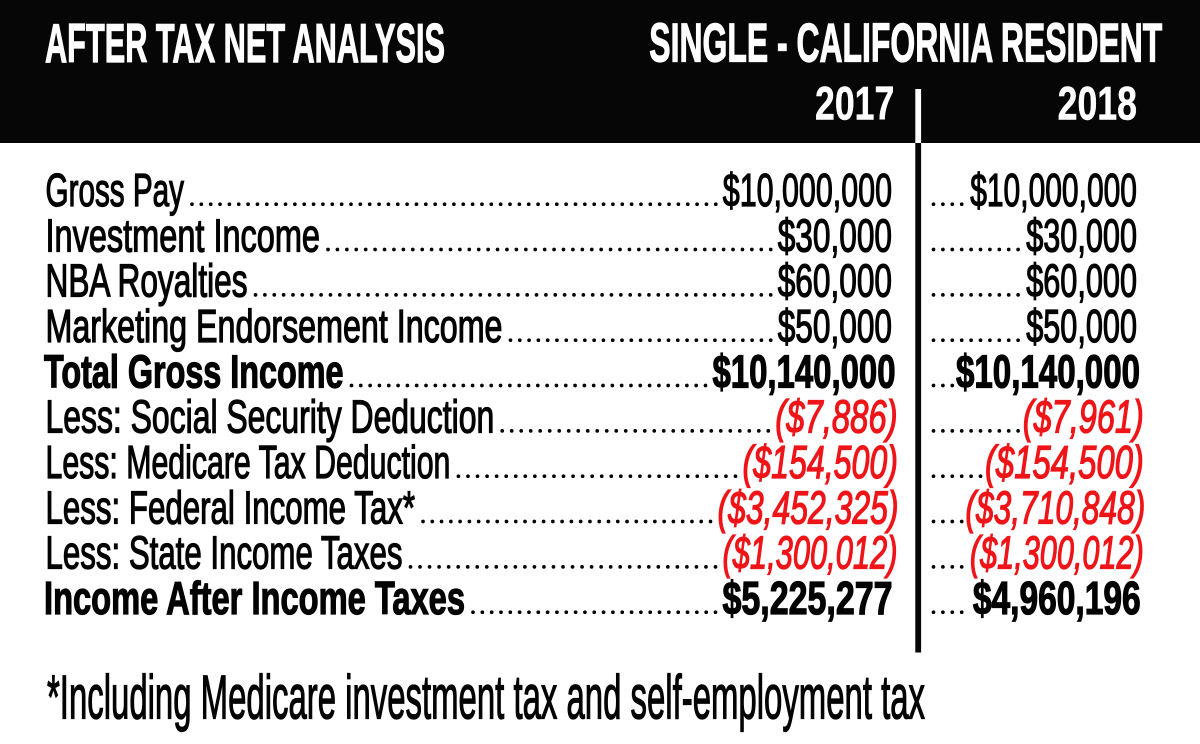 The image size is (1200, 744). I want to click on svg-text: SINGLE - CALIFORNIA RESIDENT, so click(905, 43).